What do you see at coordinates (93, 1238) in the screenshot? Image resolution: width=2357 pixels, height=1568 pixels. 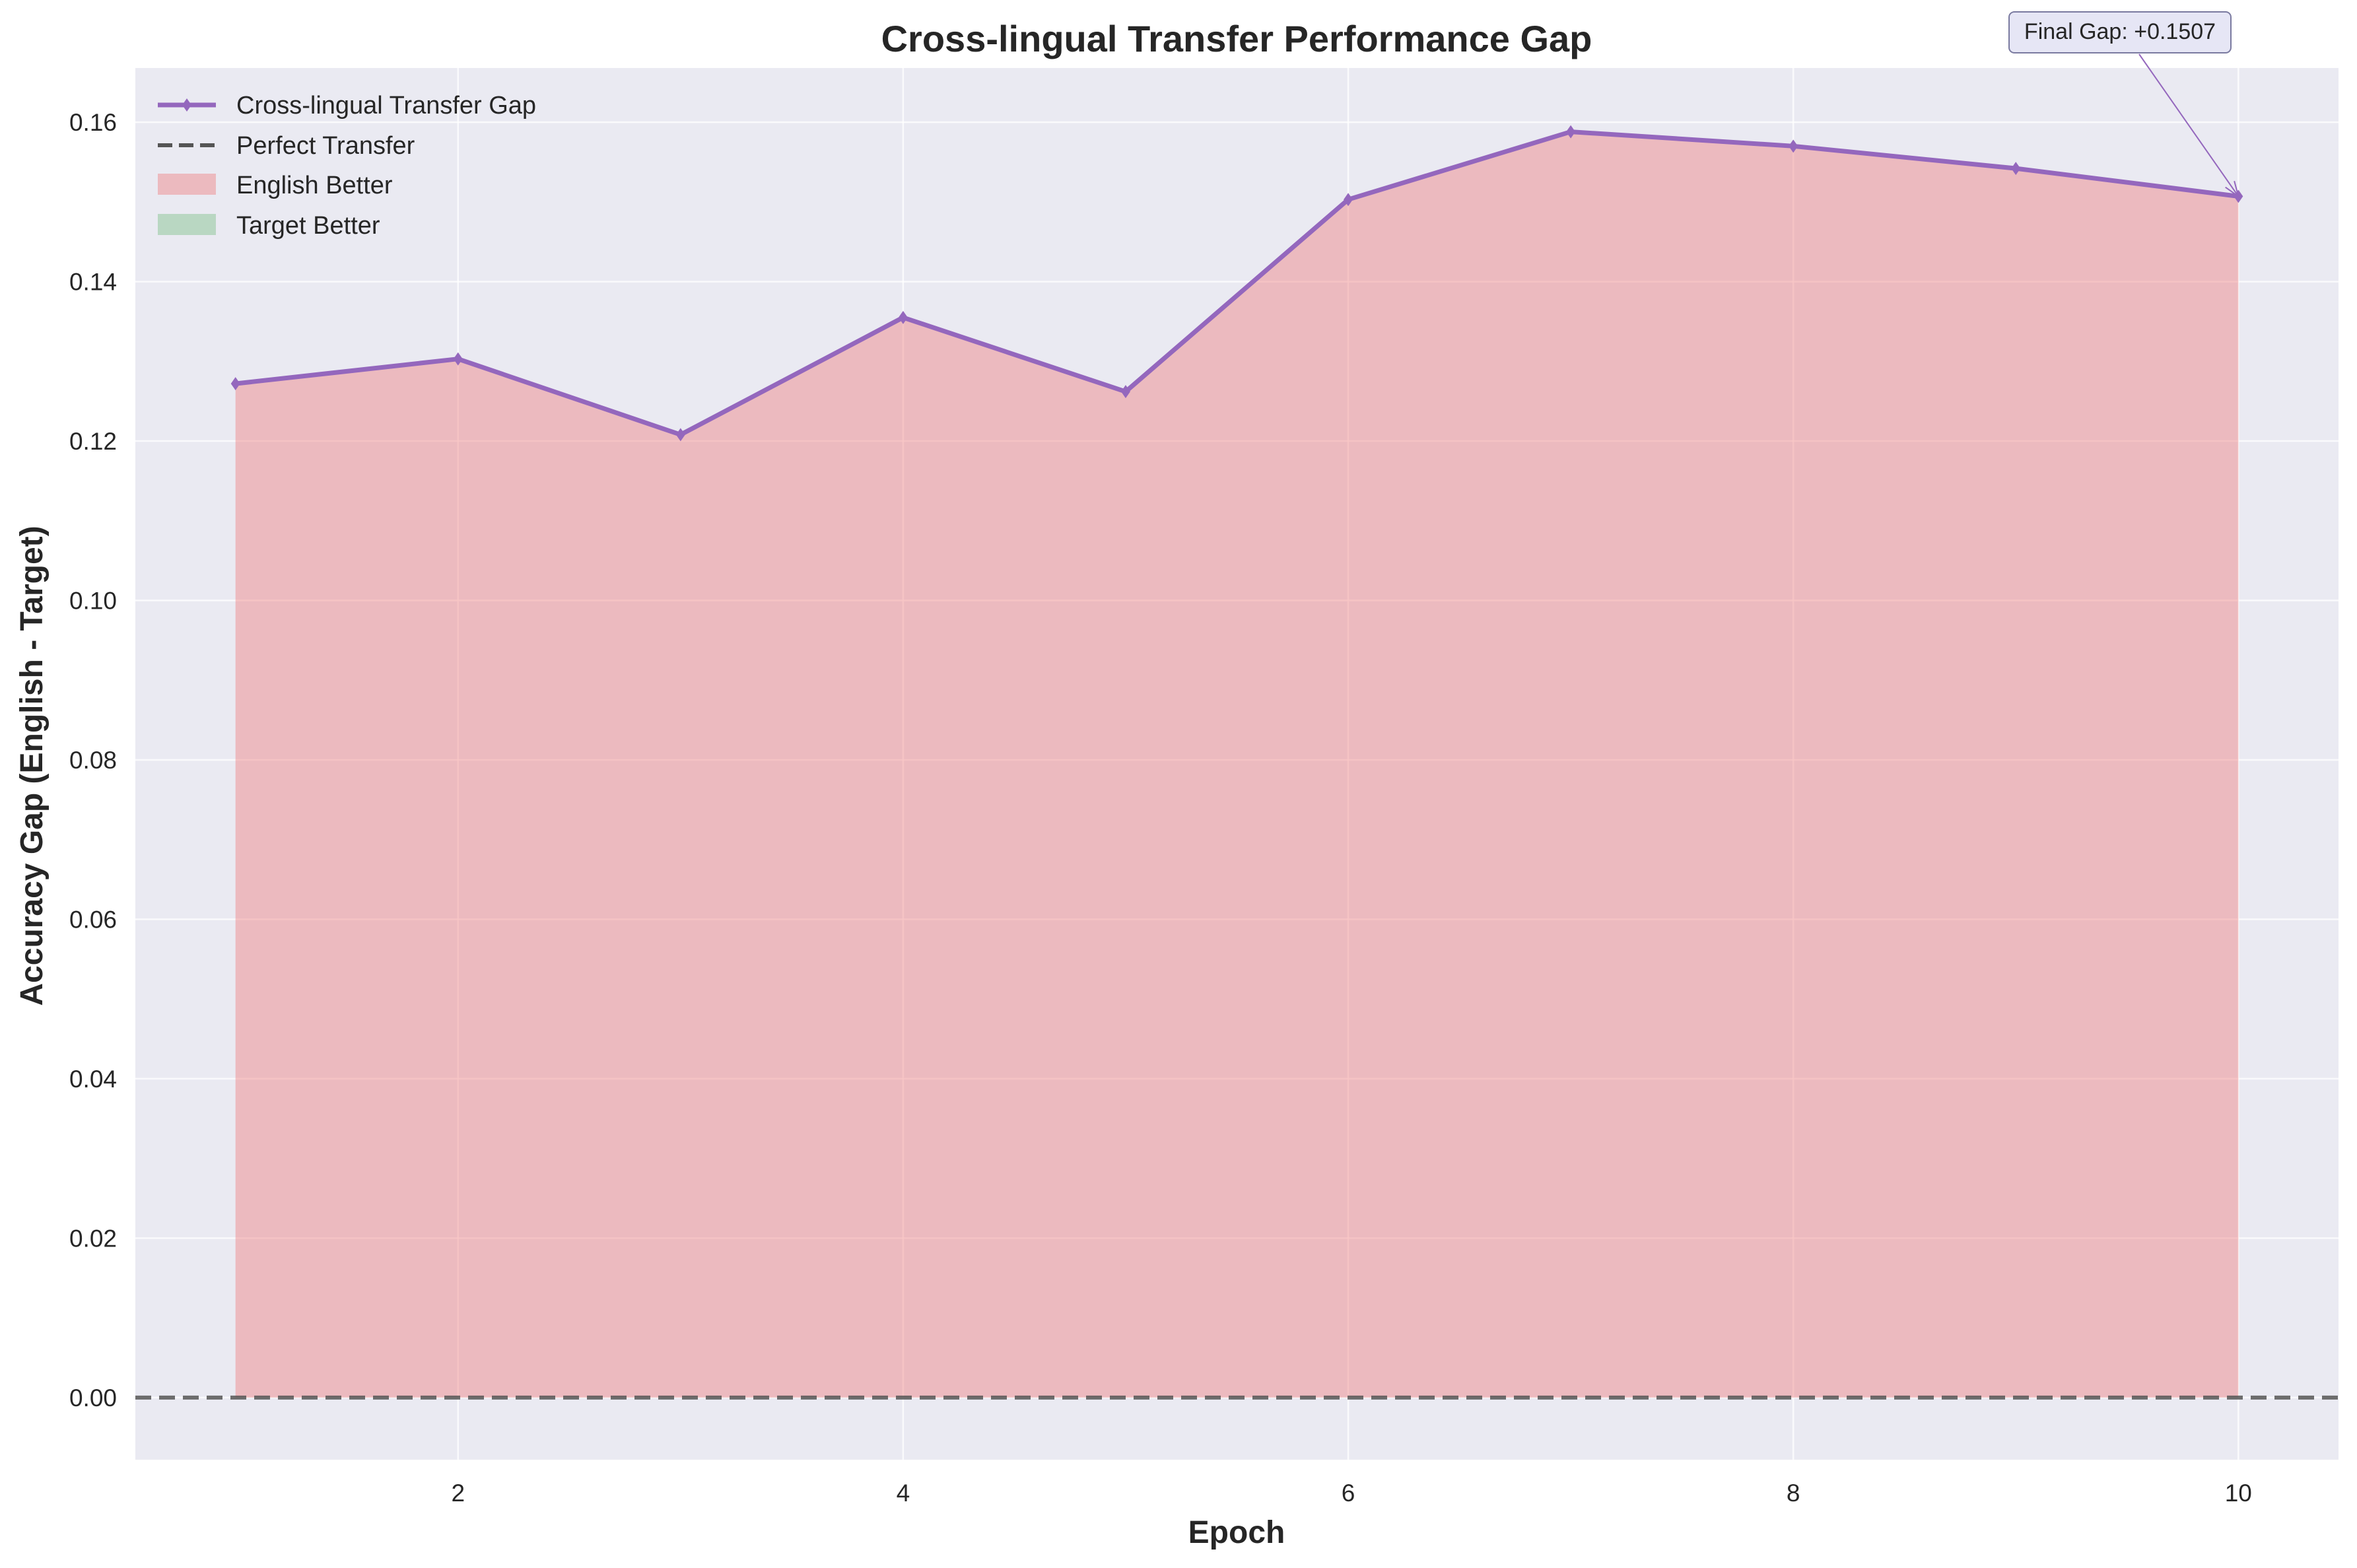 I see `y-tick-label: 0.02` at bounding box center [93, 1238].